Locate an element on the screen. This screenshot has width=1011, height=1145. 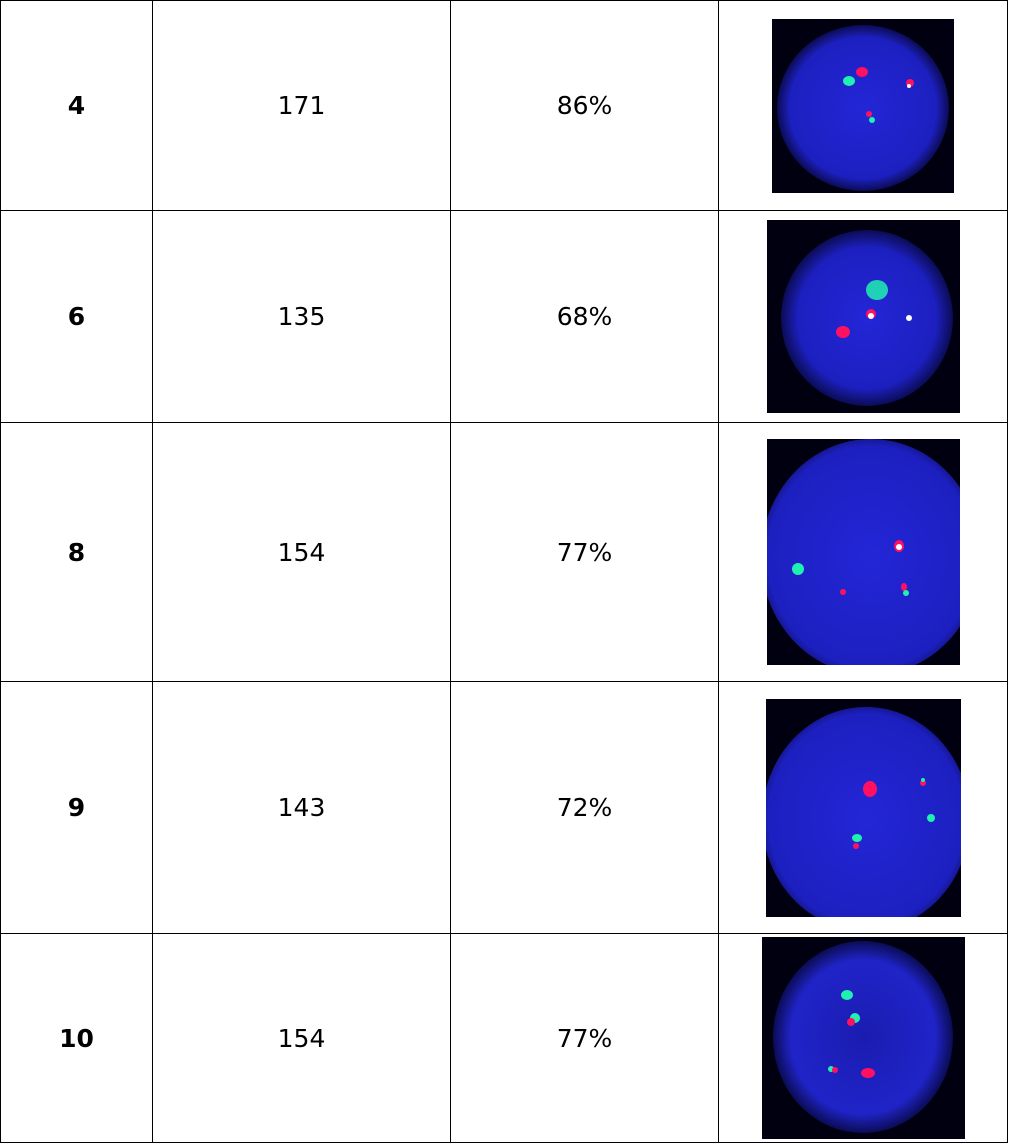
count-cell: 143 is located at coordinates (301, 807).